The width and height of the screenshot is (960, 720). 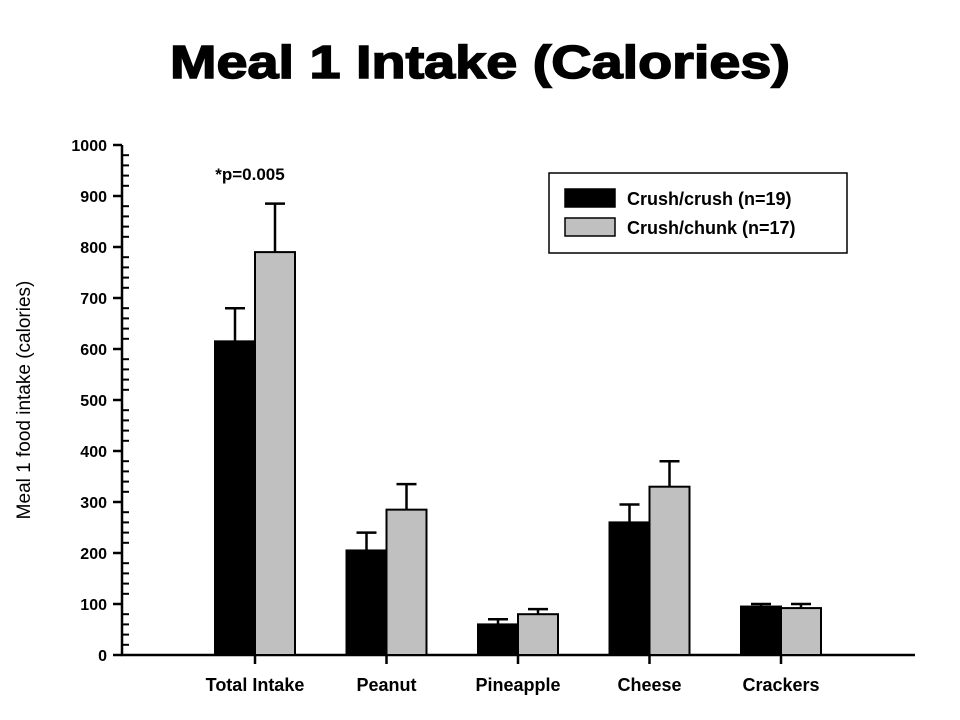 What do you see at coordinates (93, 197) in the screenshot?
I see `y-tick-label: 900` at bounding box center [93, 197].